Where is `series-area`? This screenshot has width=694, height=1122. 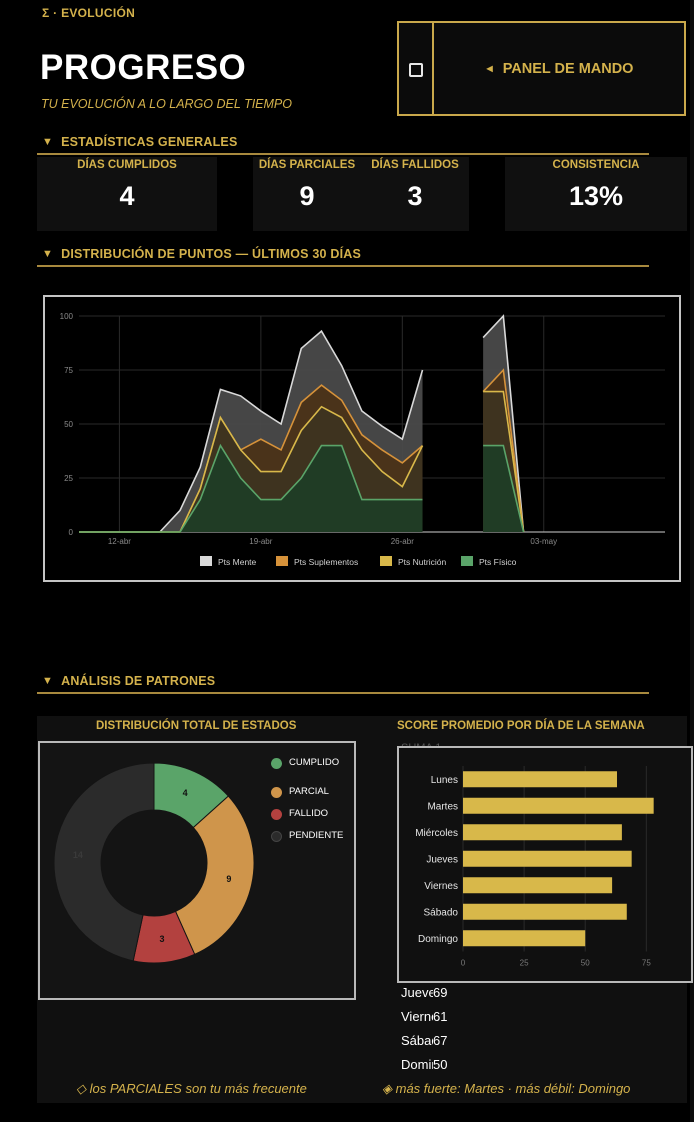 series-area is located at coordinates (503, 488).